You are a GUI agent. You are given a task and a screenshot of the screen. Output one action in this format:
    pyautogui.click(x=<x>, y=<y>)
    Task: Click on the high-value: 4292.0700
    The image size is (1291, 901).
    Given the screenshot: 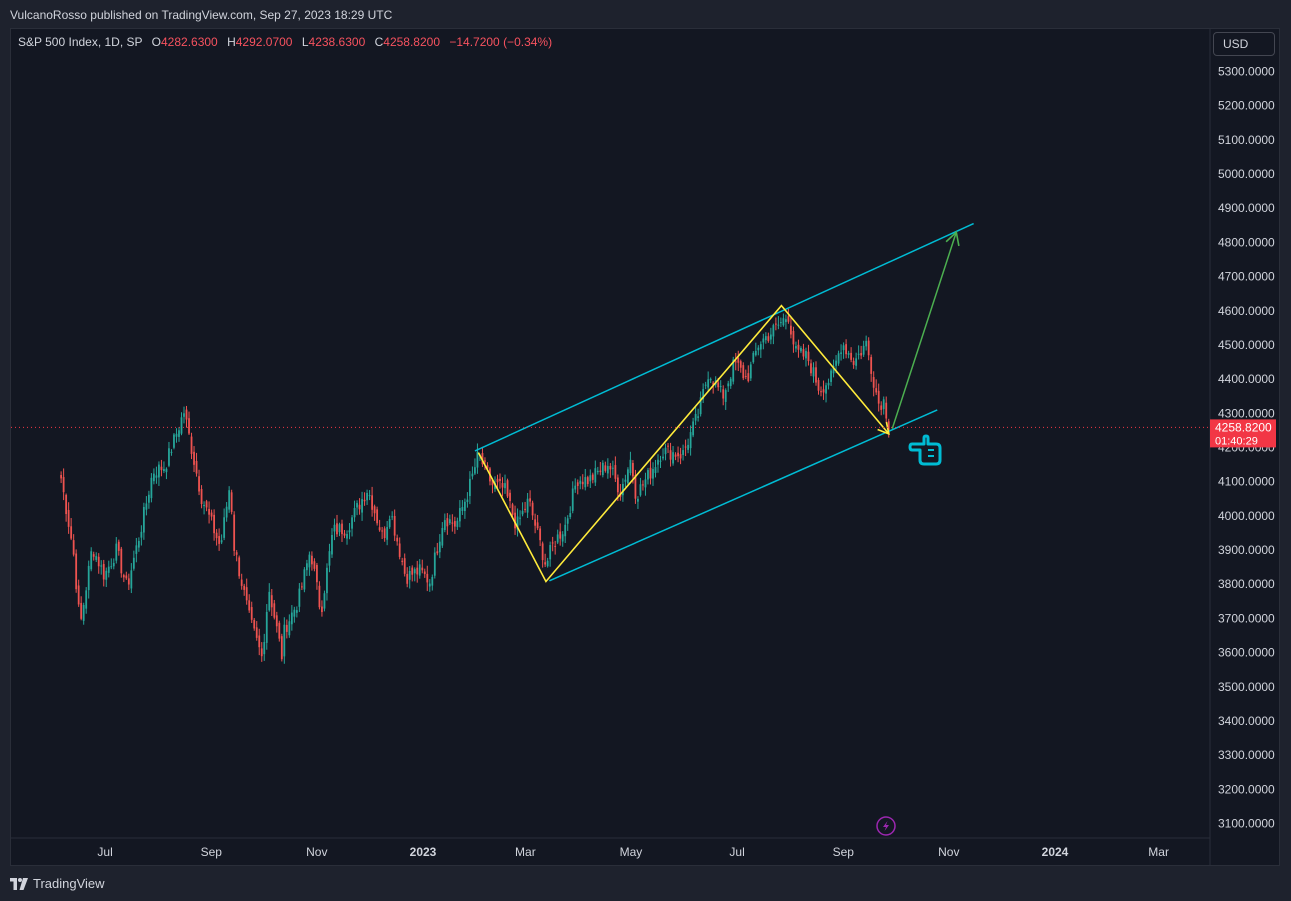 What is the action you would take?
    pyautogui.click(x=264, y=42)
    